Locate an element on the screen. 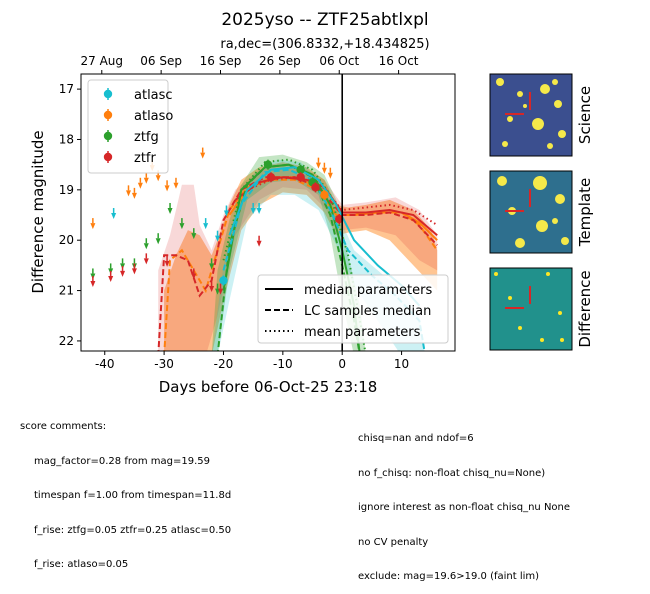  comment-line: mag_factor=0.28 from mag=19.59 is located at coordinates (122, 461).